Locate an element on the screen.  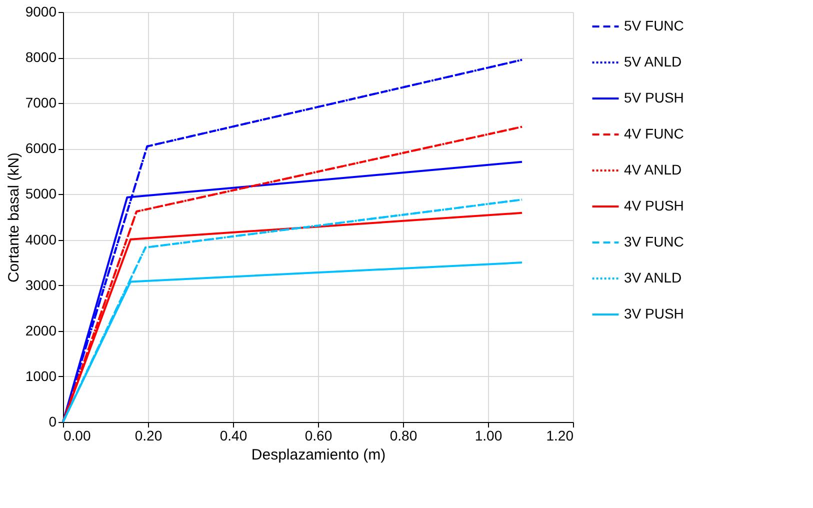
y-axis-title: Cortante basal (kN) is located at coordinates (13, 217).